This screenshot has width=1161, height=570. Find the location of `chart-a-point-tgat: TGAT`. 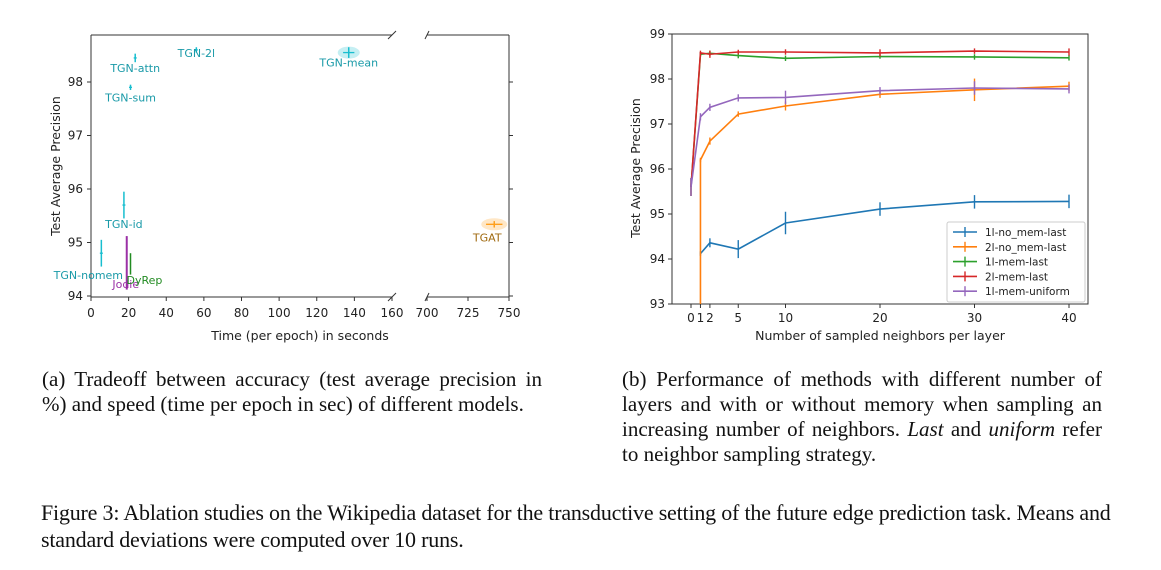

chart-a-point-tgat: TGAT is located at coordinates (490, 231).